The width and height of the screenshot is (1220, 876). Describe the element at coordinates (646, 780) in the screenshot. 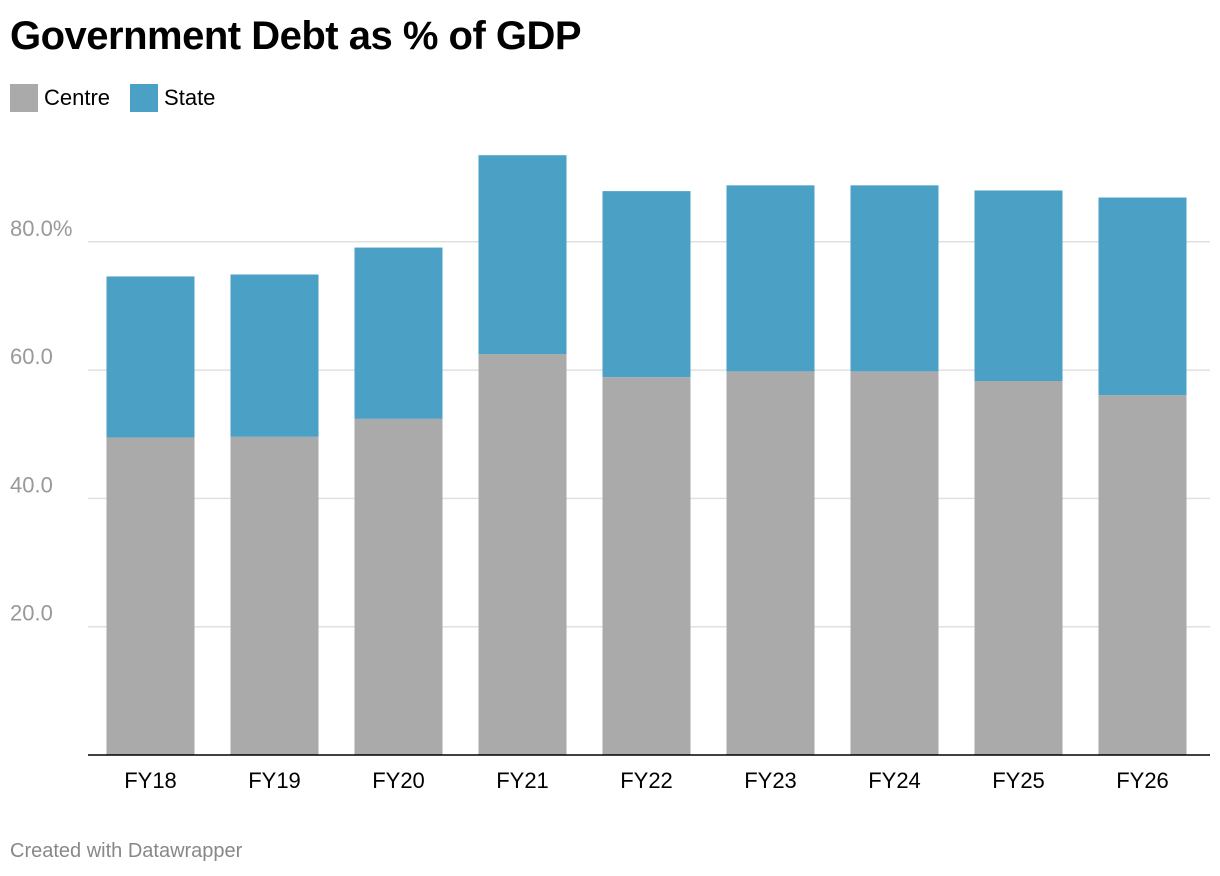

I see `x-tick-label: FY22` at that location.